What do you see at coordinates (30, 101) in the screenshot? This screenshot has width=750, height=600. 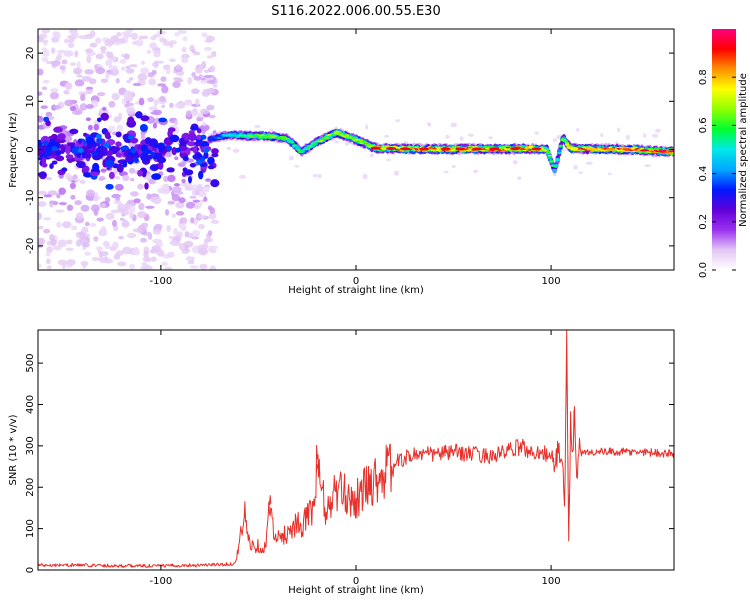 I see `y-tick-label: 10` at bounding box center [30, 101].